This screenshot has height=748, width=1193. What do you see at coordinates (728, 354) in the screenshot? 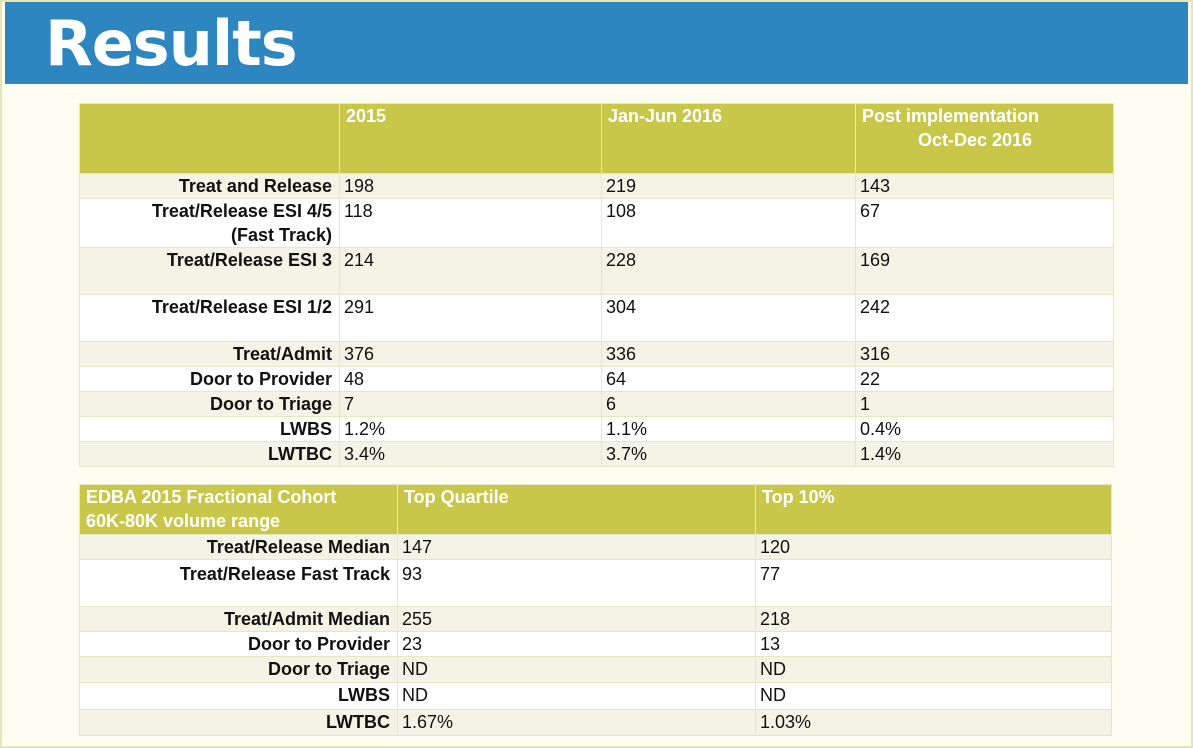
I see `cell-value: 336` at bounding box center [728, 354].